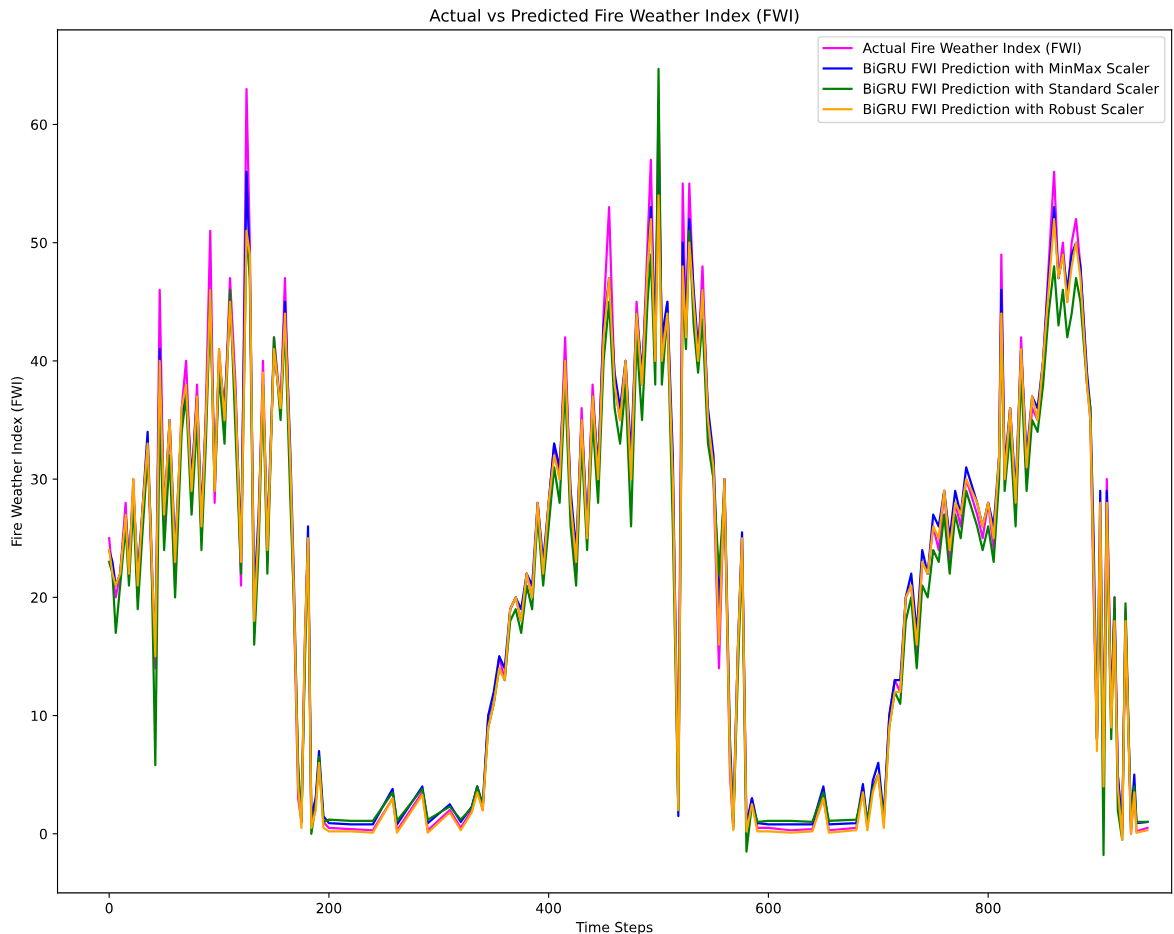  What do you see at coordinates (768, 908) in the screenshot?
I see `x-tick-label: 600` at bounding box center [768, 908].